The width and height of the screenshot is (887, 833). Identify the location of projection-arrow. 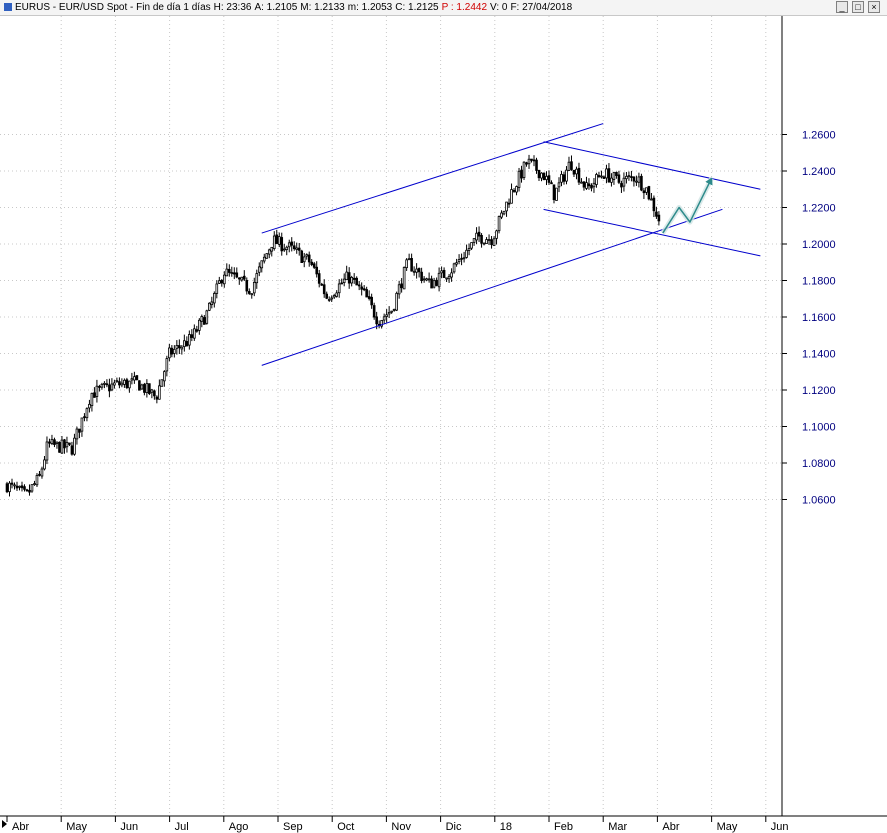
(687, 205).